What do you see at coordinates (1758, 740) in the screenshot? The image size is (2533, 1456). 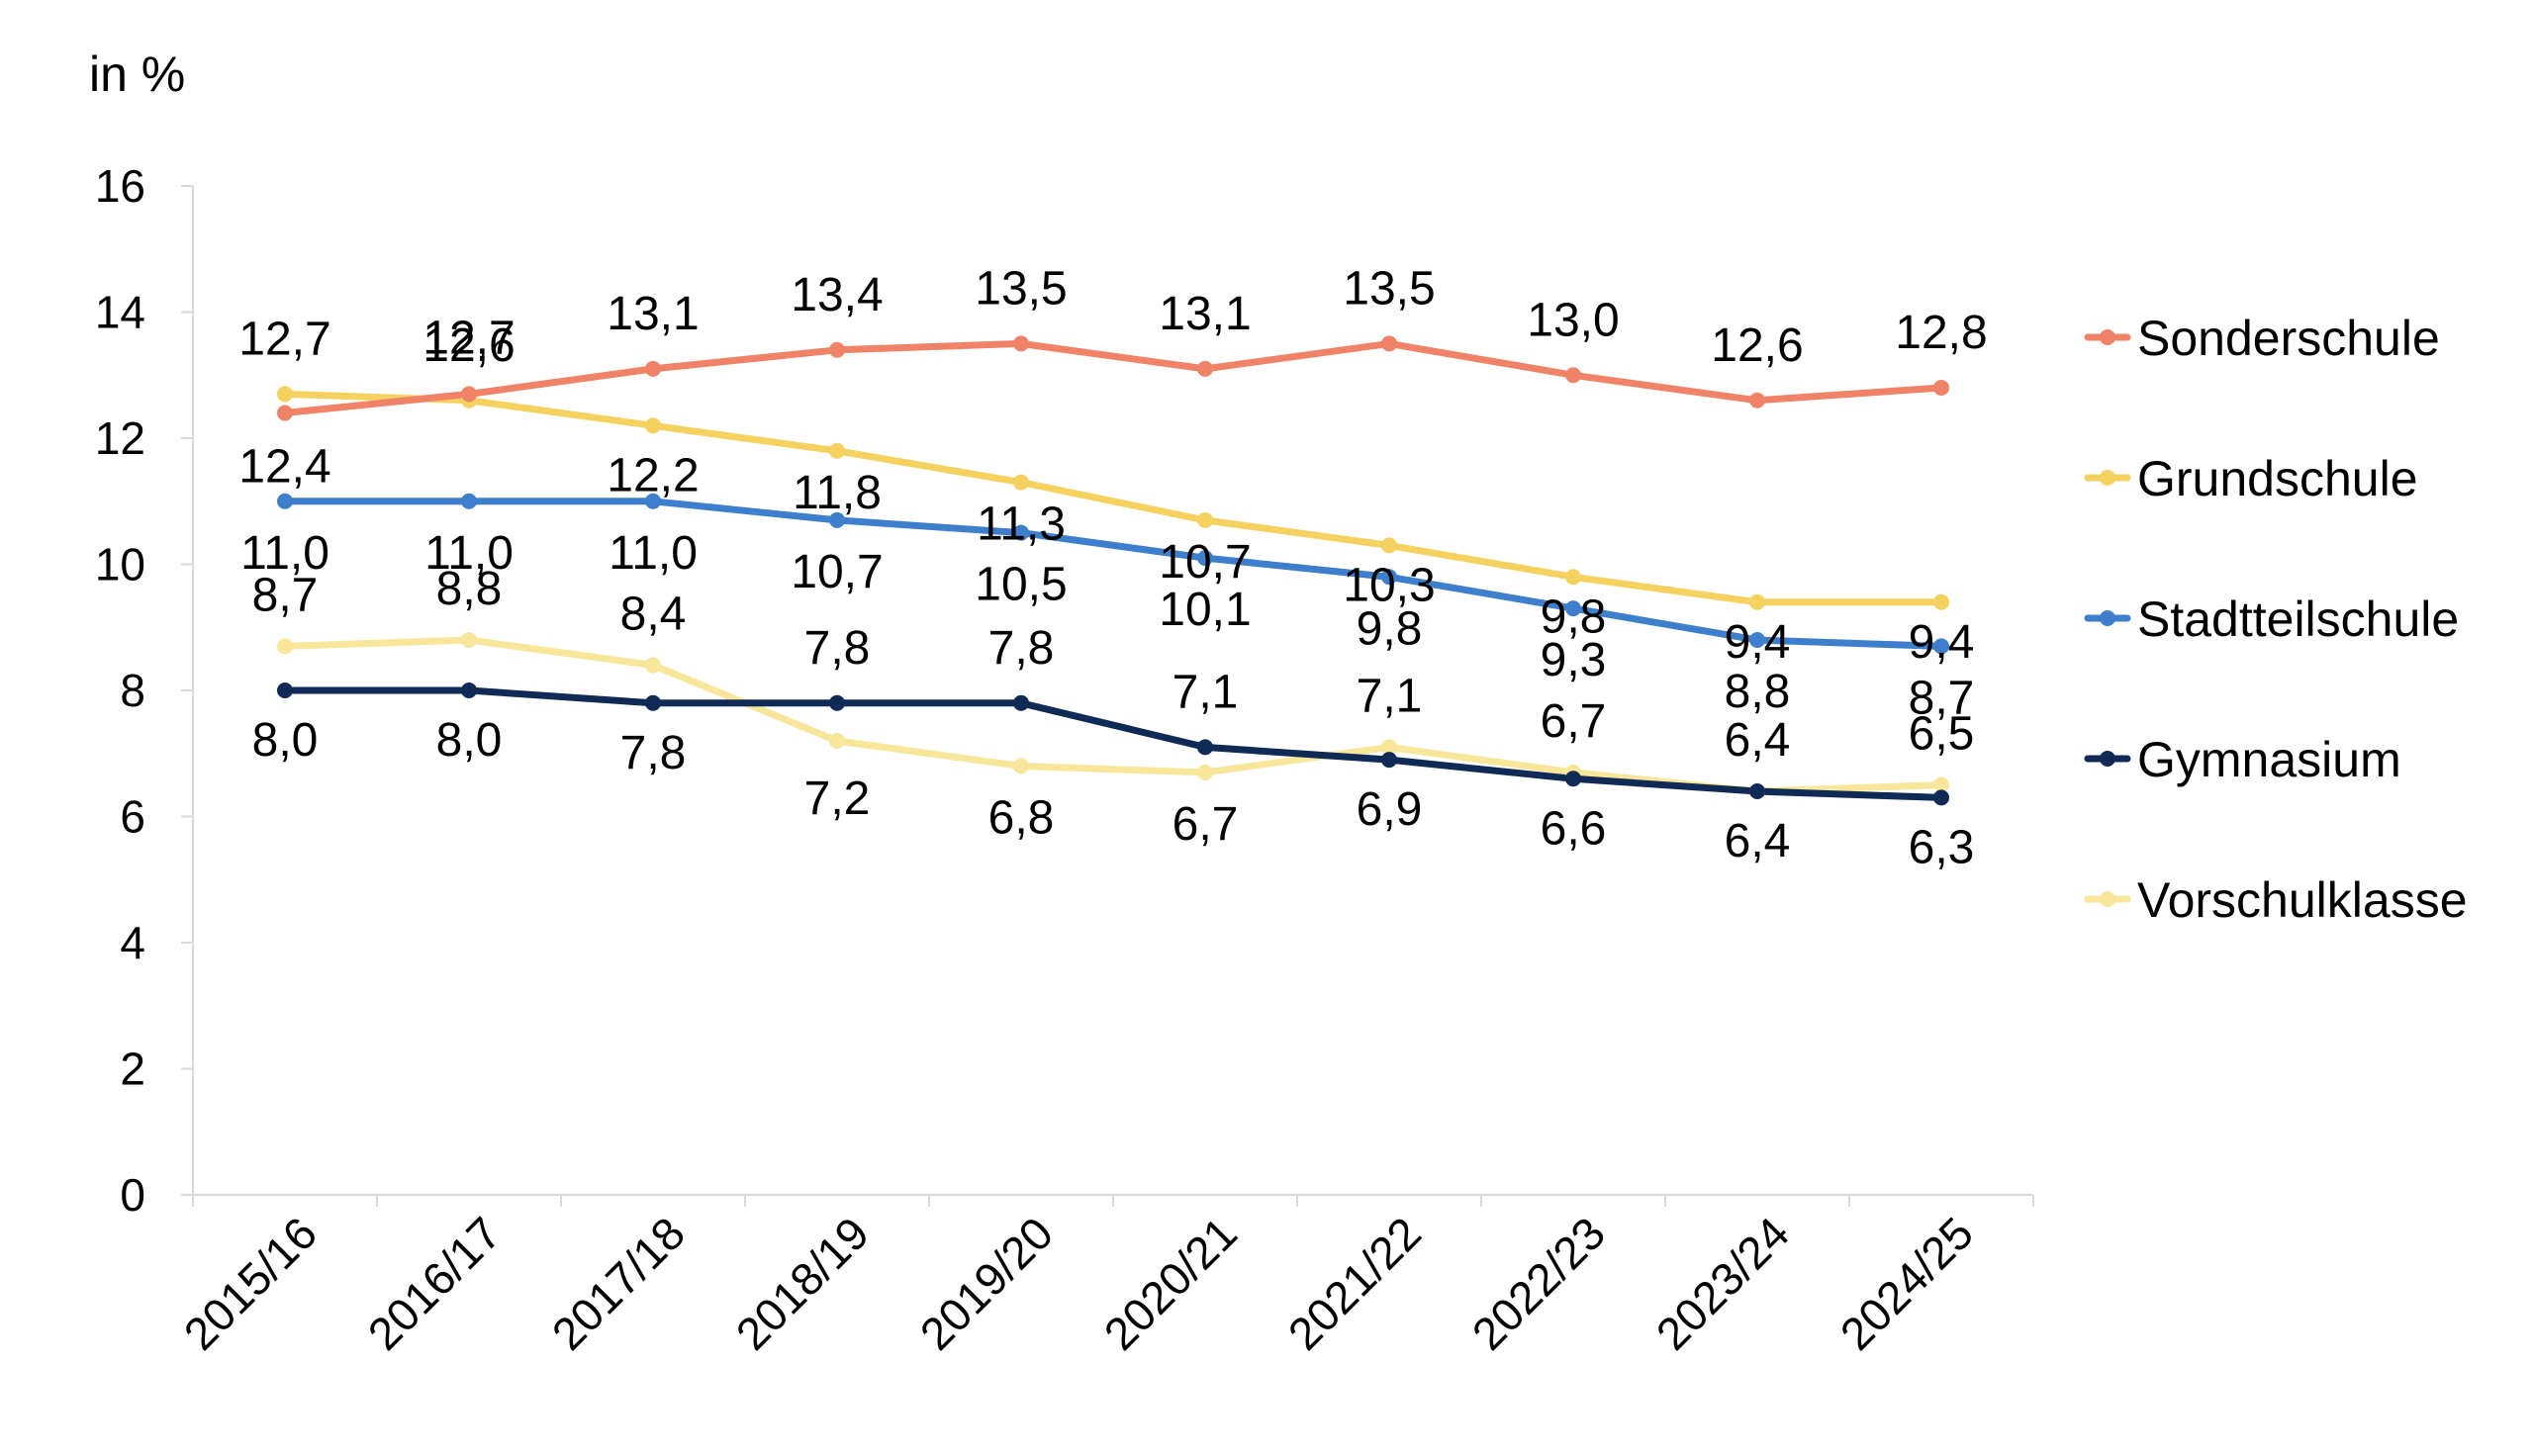 I see `data-label: 6,4` at bounding box center [1758, 740].